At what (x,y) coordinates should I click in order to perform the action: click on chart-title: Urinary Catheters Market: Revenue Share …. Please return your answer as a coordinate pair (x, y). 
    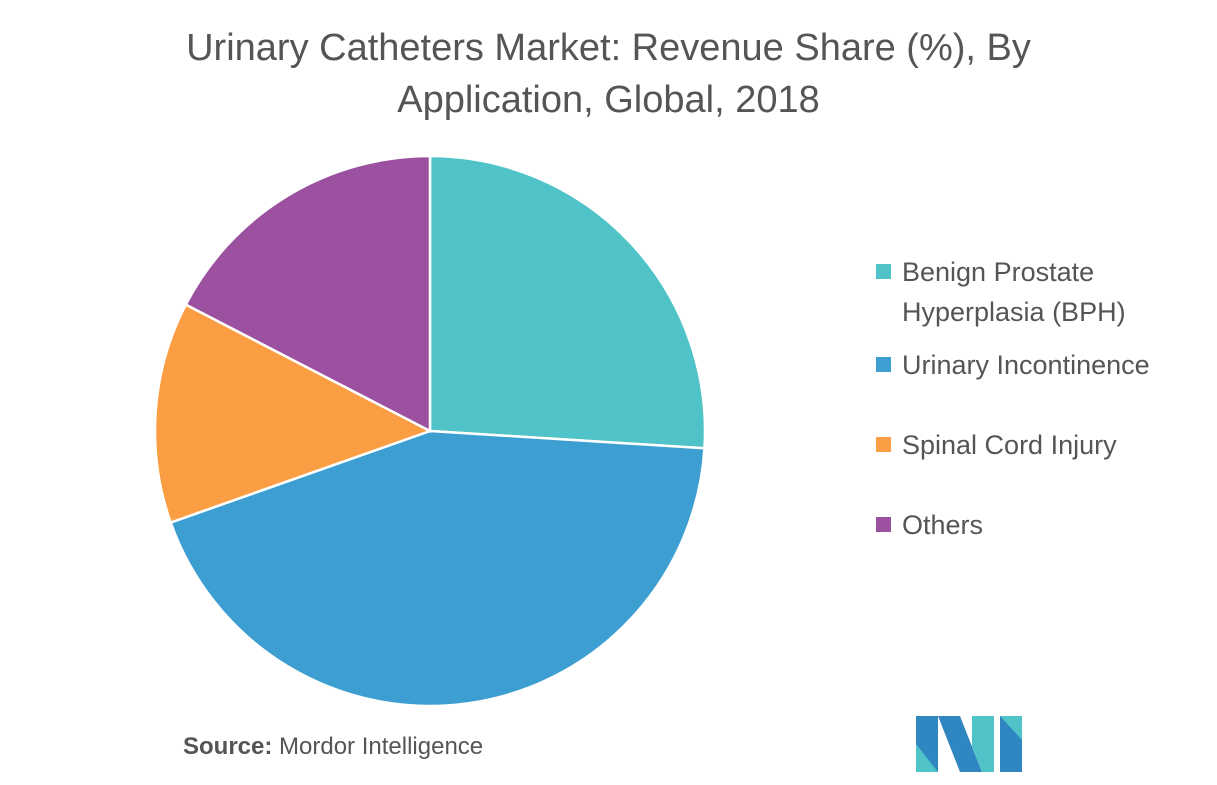
    Looking at the image, I should click on (608, 74).